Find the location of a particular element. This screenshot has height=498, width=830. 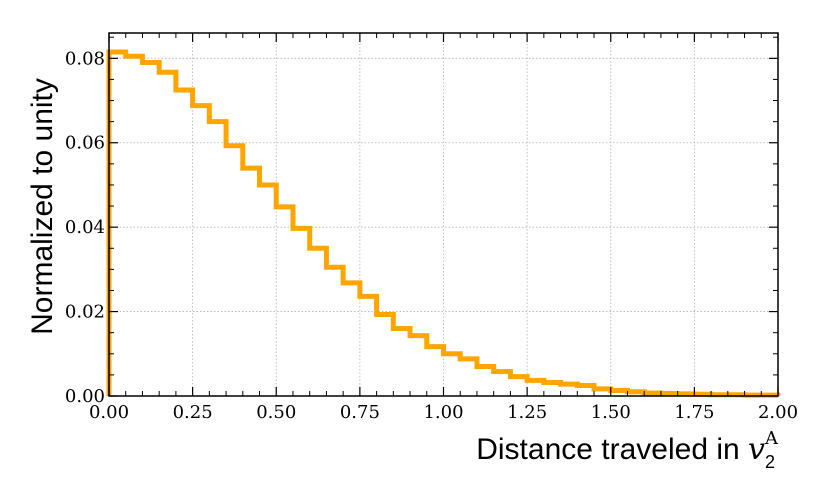

x-axis-label-text: Distance traveled in is located at coordinates (612, 449).